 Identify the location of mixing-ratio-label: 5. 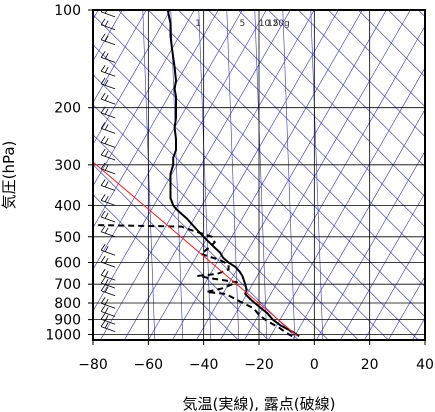
(243, 24).